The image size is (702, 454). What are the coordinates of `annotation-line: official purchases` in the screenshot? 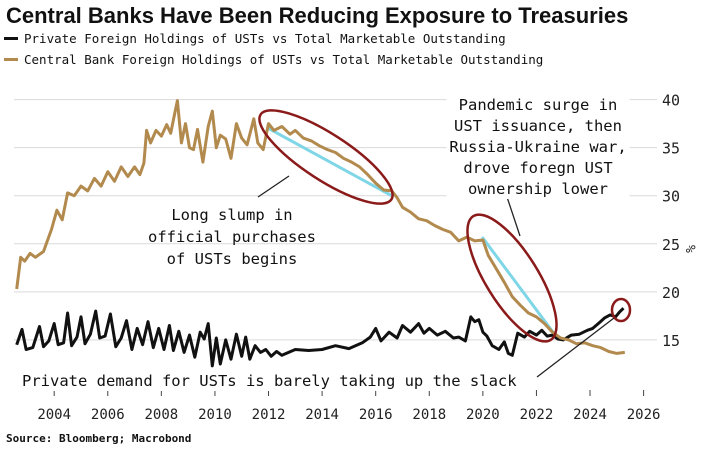 It's located at (232, 237).